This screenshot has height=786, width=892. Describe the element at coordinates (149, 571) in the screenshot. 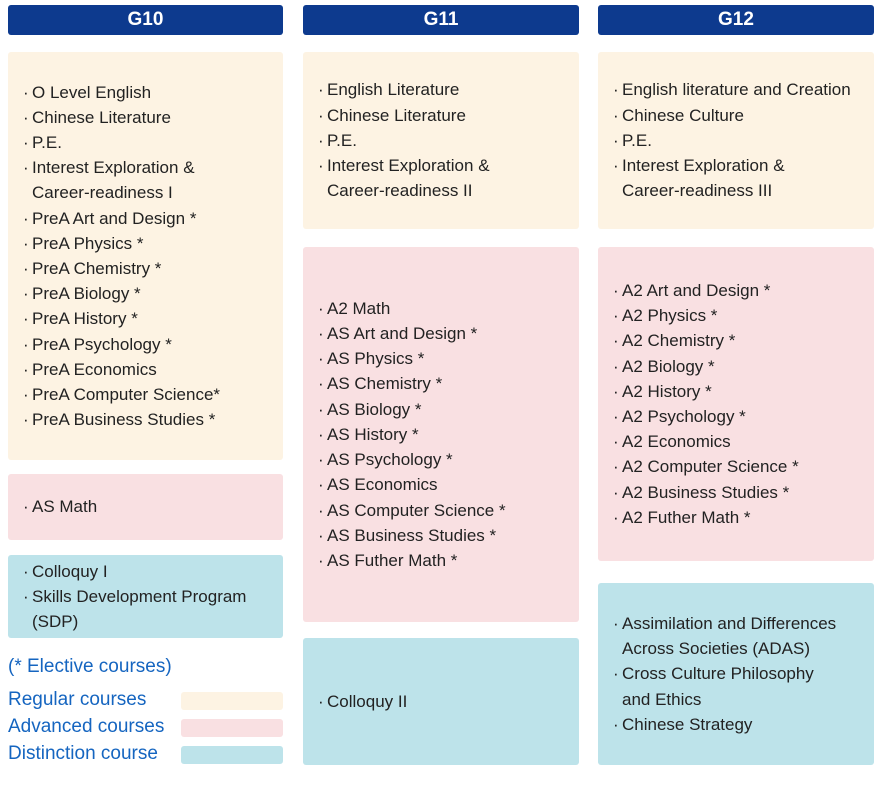

I see `course-item: Colloquy I` at that location.